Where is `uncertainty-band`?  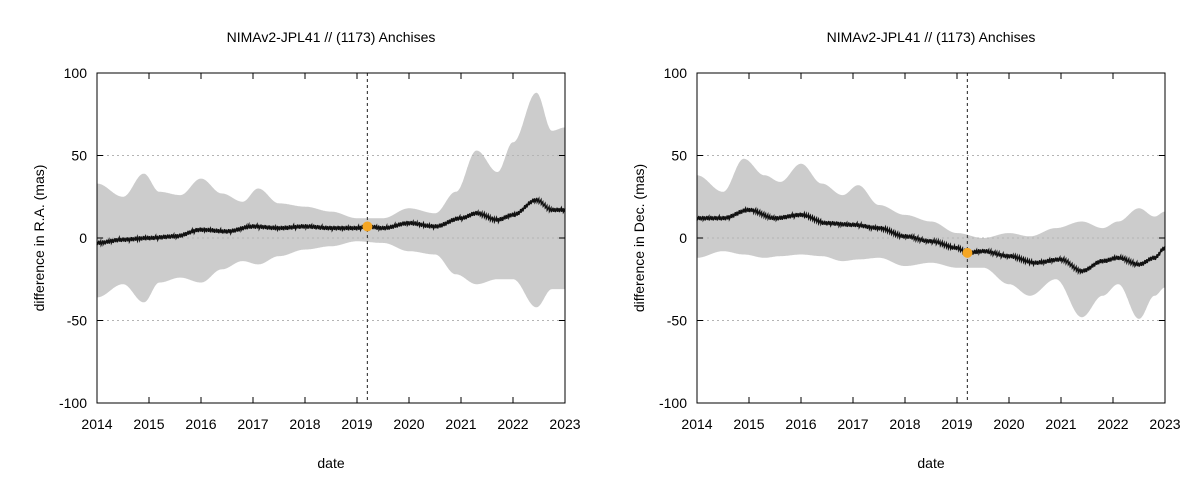
uncertainty-band is located at coordinates (931, 238).